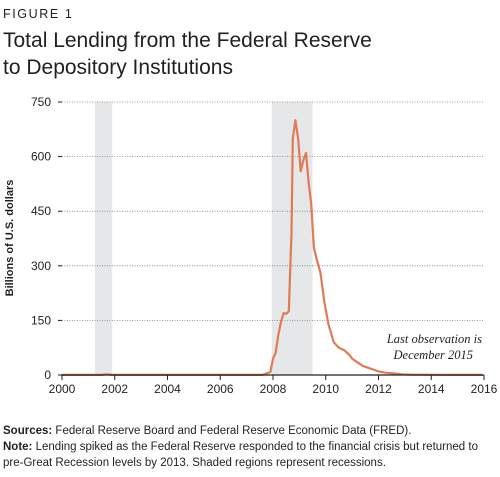  I want to click on chart-title-line-1: Total Lending from the Federal Reserve, so click(187, 40).